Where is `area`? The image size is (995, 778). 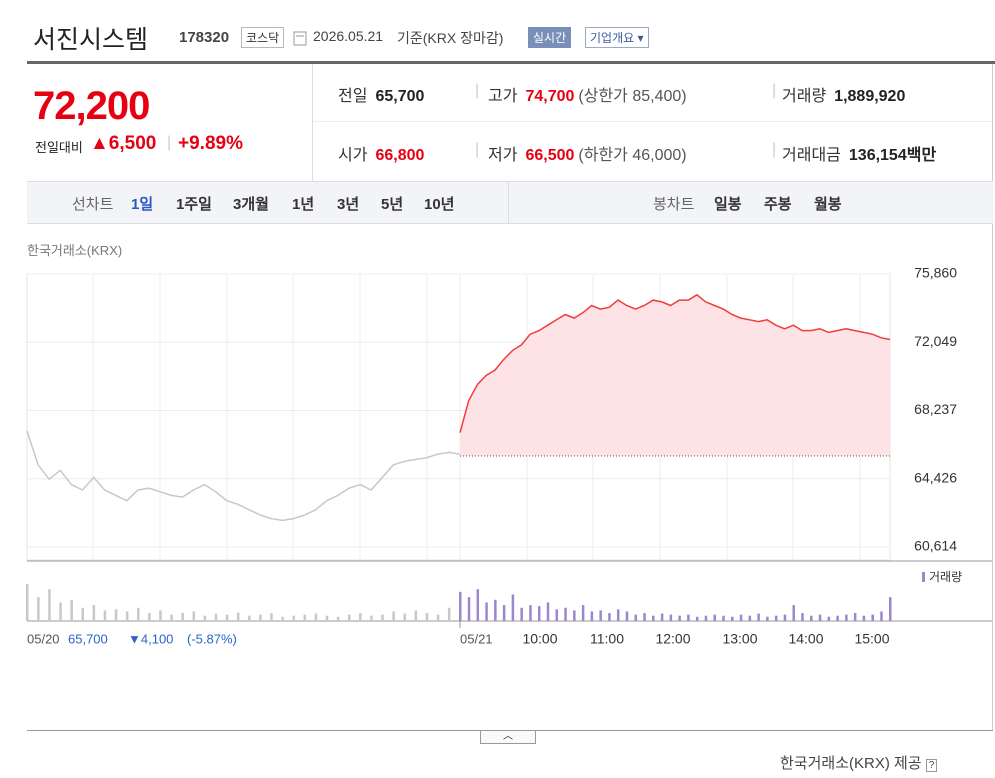
area is located at coordinates (675, 375).